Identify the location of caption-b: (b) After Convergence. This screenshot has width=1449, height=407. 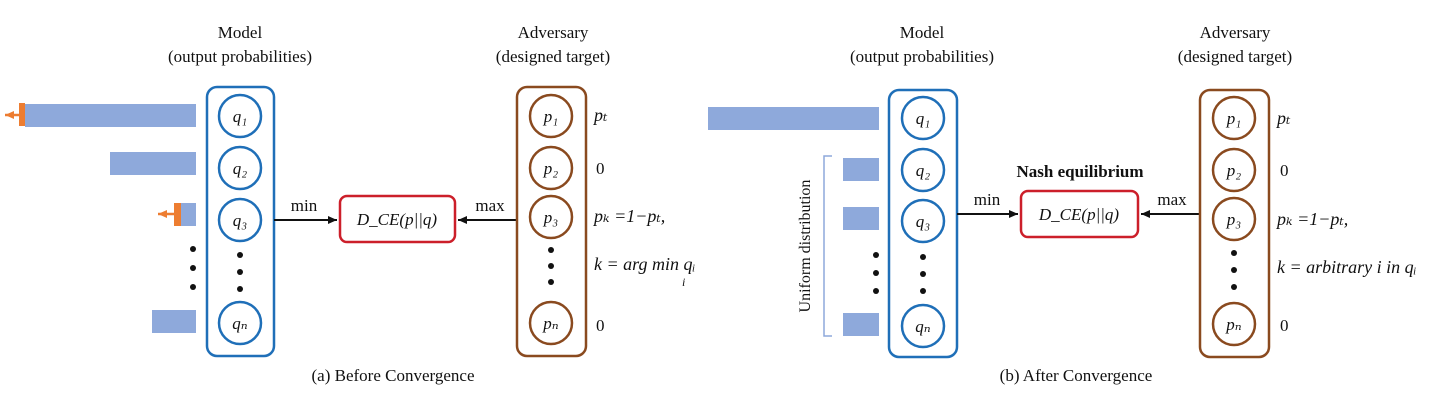
(1076, 375).